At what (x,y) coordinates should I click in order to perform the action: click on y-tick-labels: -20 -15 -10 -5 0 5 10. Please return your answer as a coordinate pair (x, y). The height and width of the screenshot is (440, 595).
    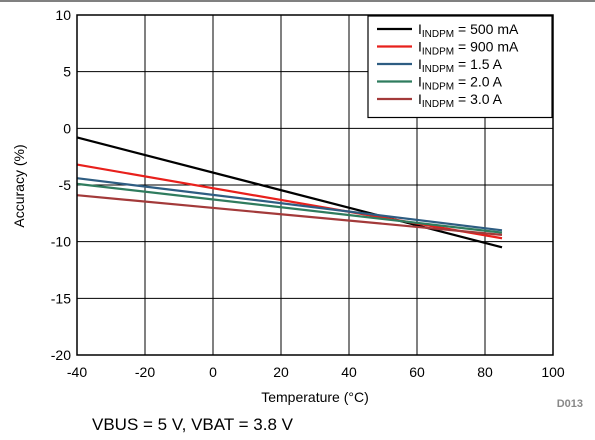
    Looking at the image, I should click on (61, 185).